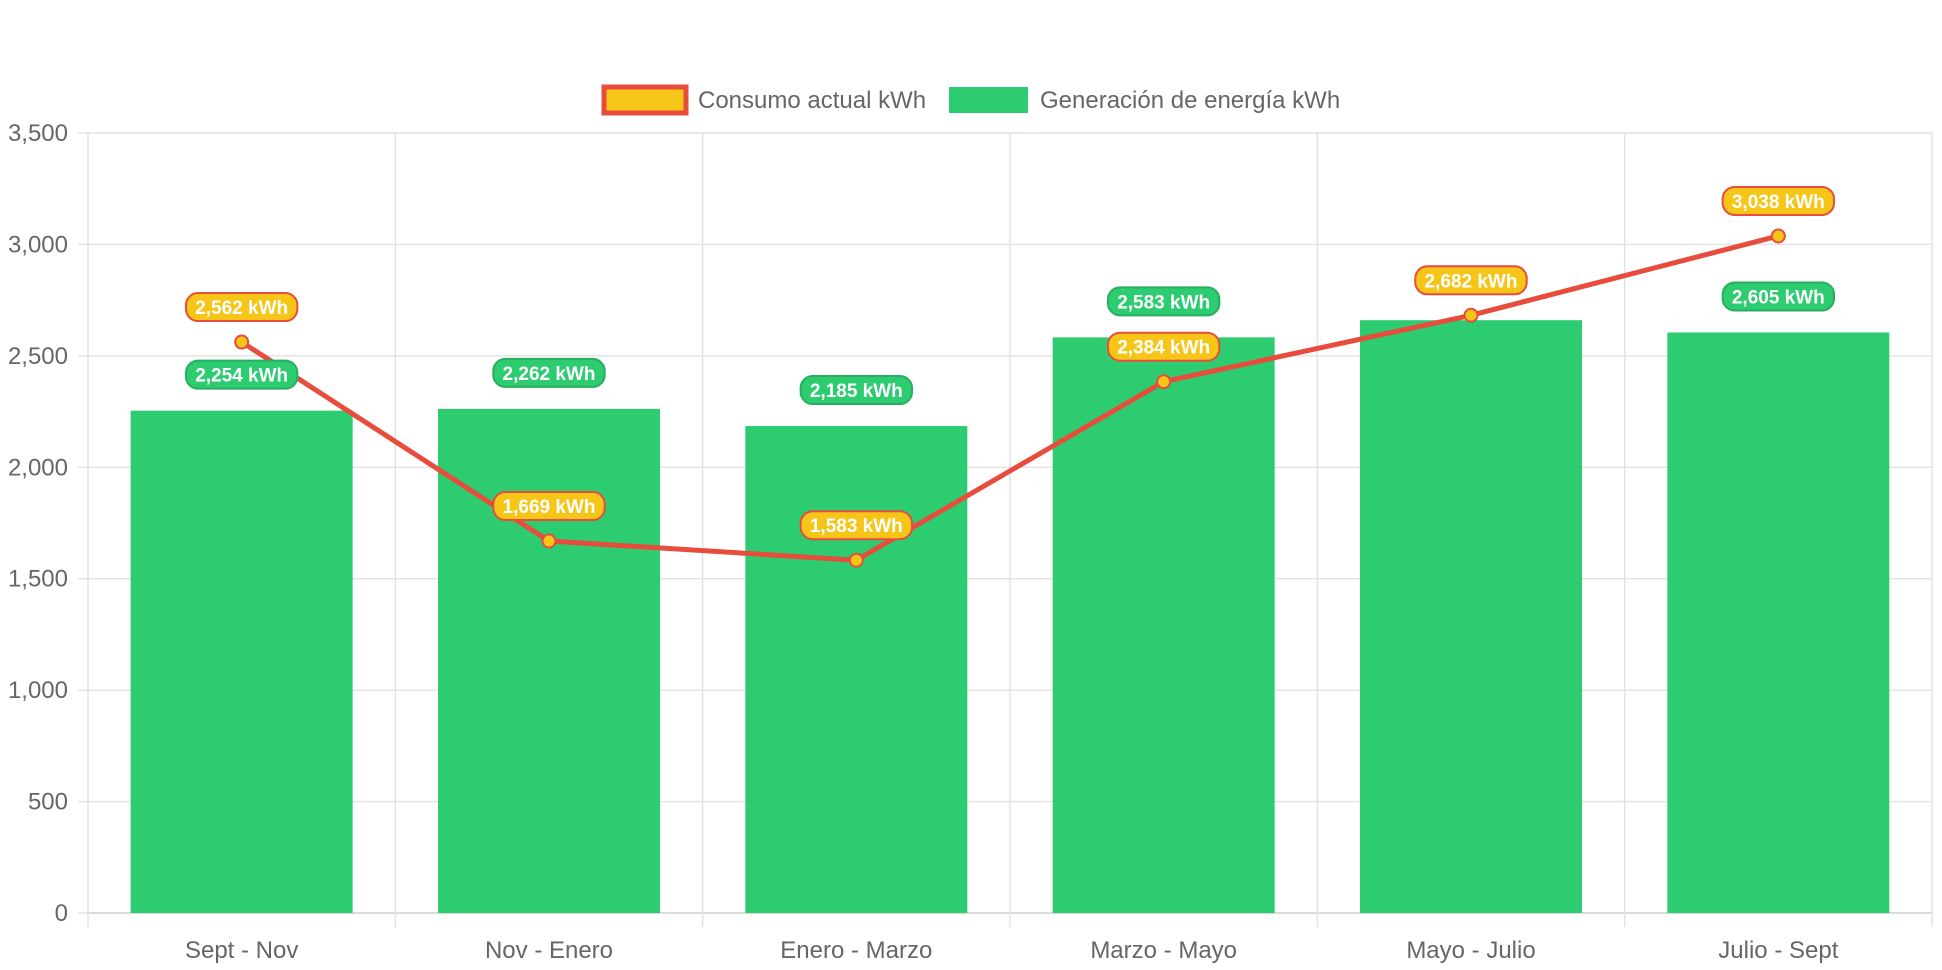 This screenshot has width=1942, height=970. I want to click on data-label: 1,583 kWh, so click(856, 525).